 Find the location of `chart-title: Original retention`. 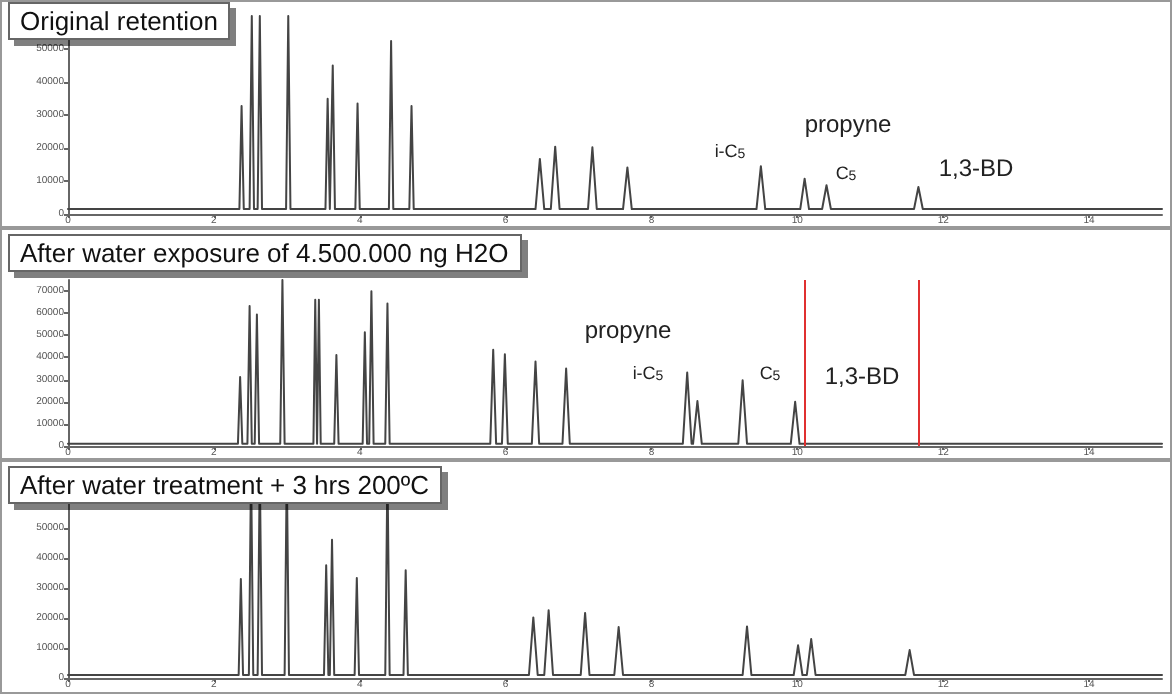

chart-title: Original retention is located at coordinates (119, 21).